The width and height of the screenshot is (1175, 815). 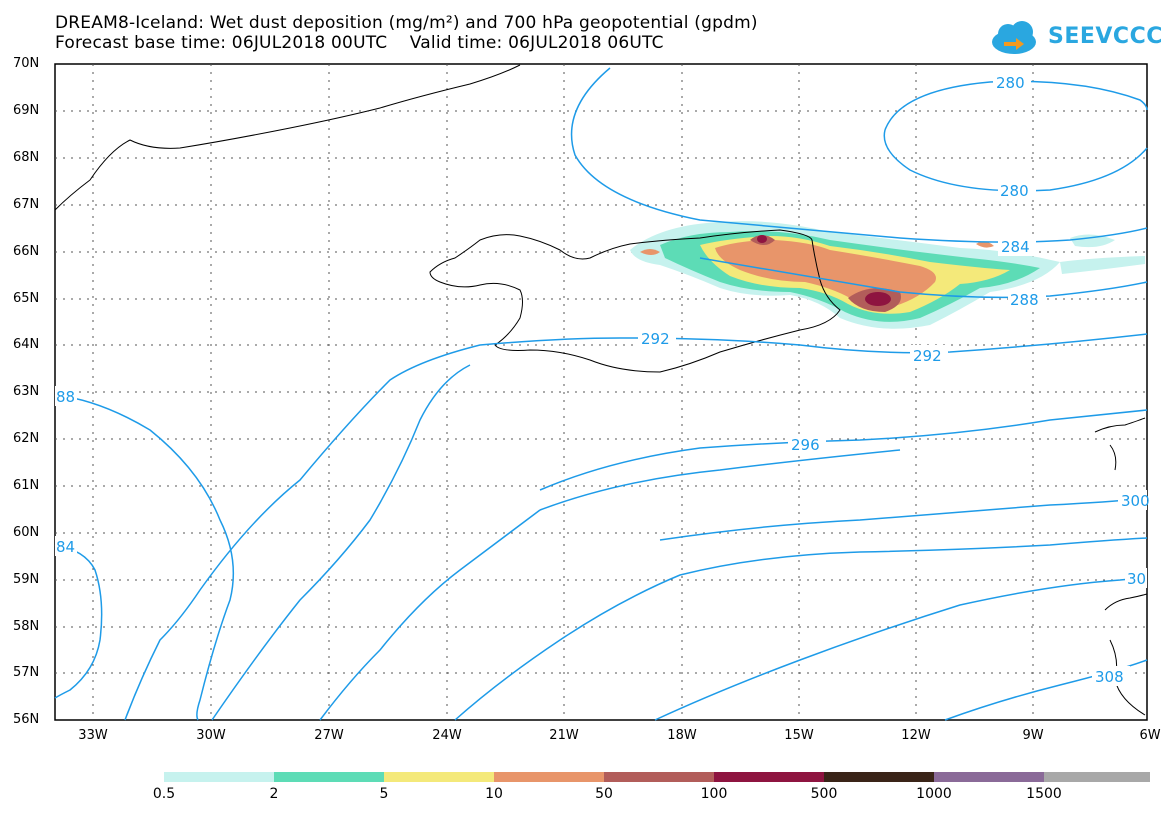 I want to click on colorbar-label-2: 2, so click(x=274, y=794).